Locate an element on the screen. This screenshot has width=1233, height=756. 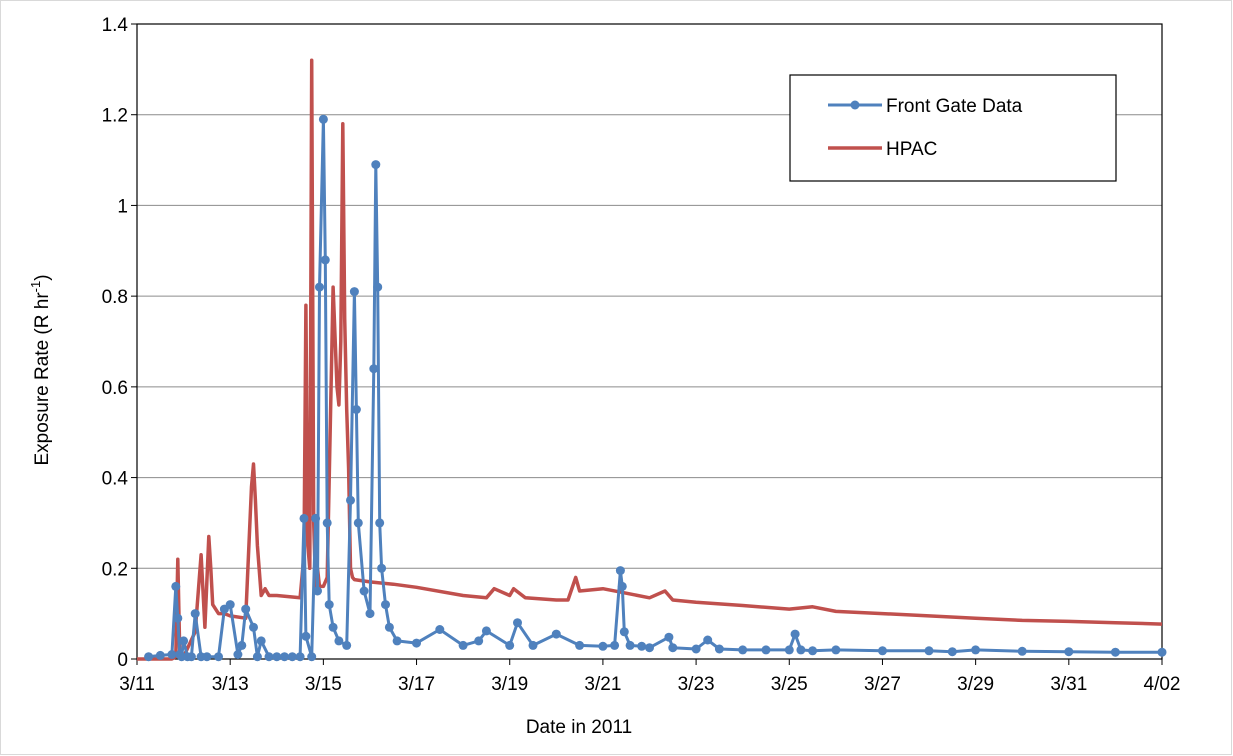
x-tick-label-0: 3/11 is located at coordinates (137, 684).